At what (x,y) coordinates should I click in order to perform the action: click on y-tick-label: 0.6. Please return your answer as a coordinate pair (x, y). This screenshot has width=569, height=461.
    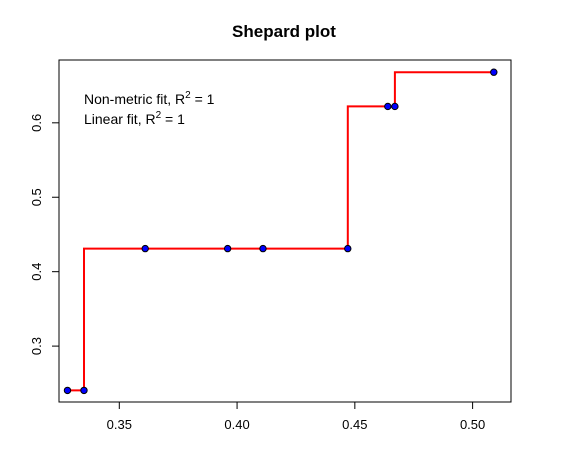
    Looking at the image, I should click on (36, 123).